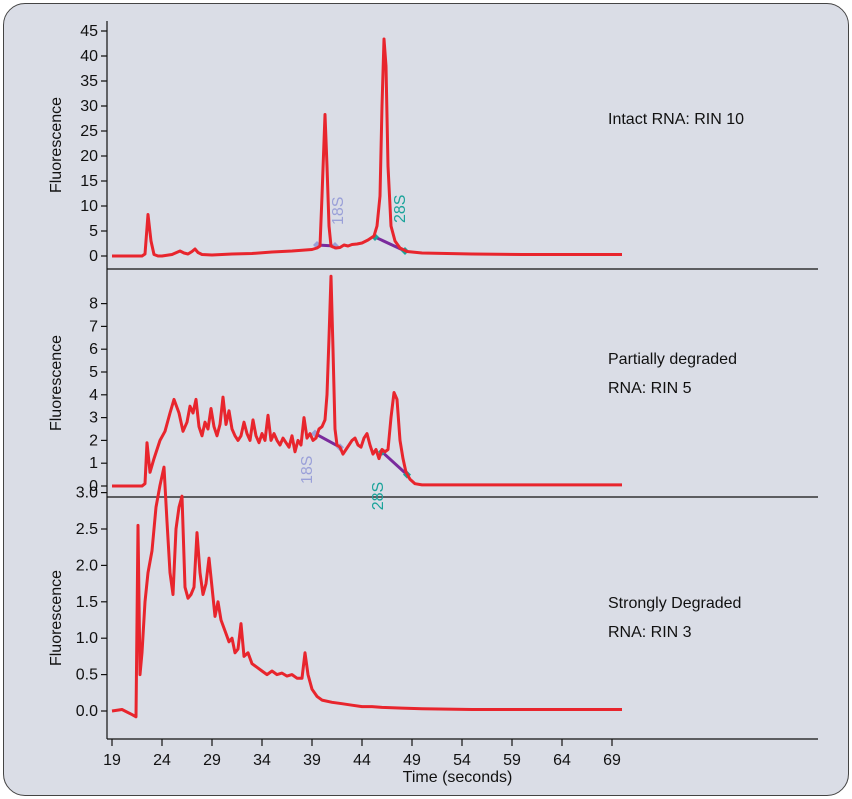 This screenshot has height=799, width=852. I want to click on y-tick-label: 10, so click(89, 206).